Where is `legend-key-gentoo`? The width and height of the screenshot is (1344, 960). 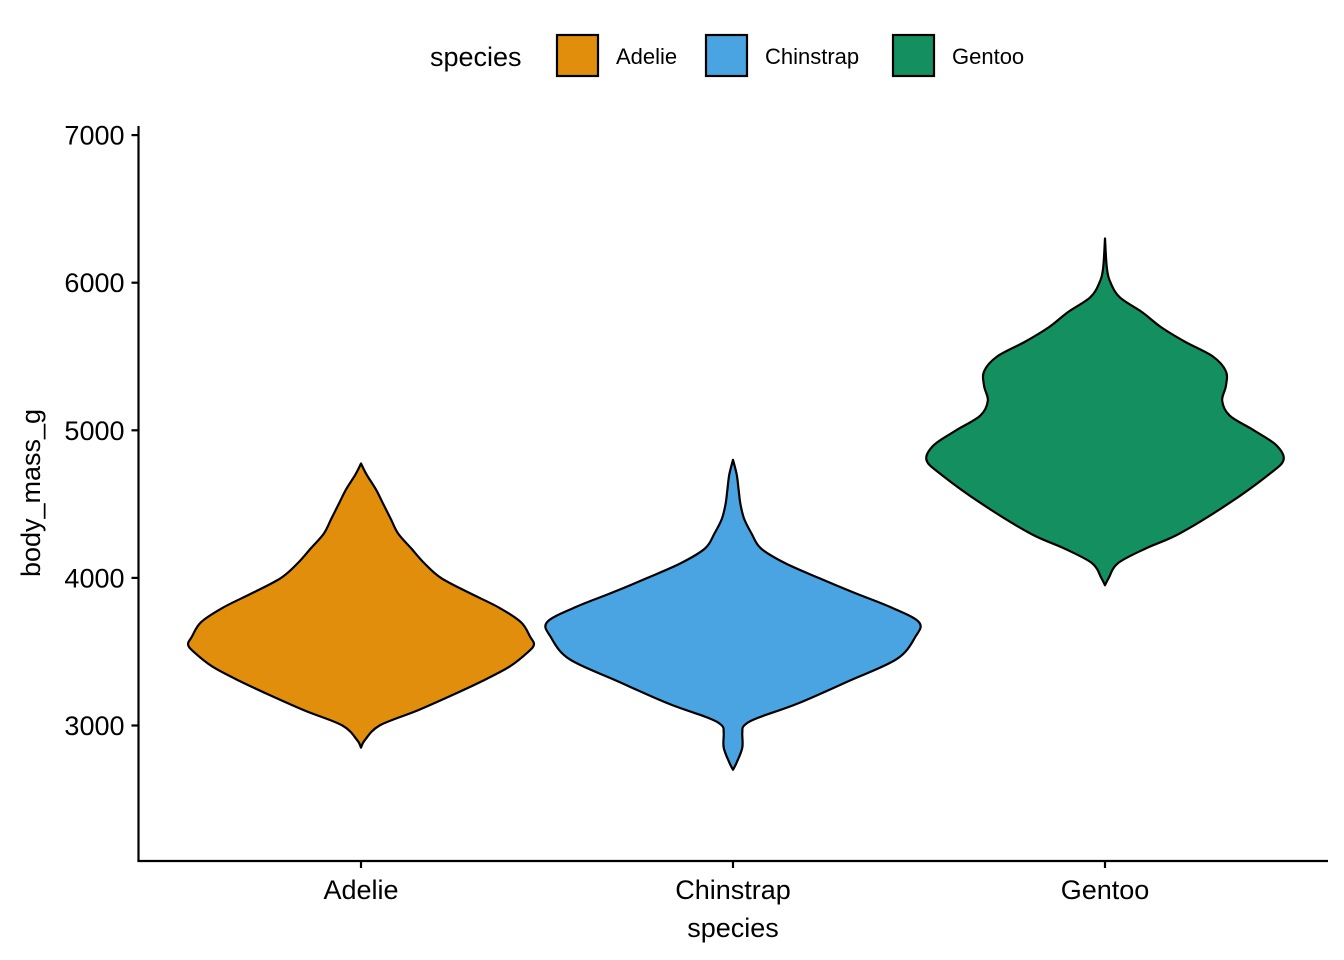
legend-key-gentoo is located at coordinates (913, 55).